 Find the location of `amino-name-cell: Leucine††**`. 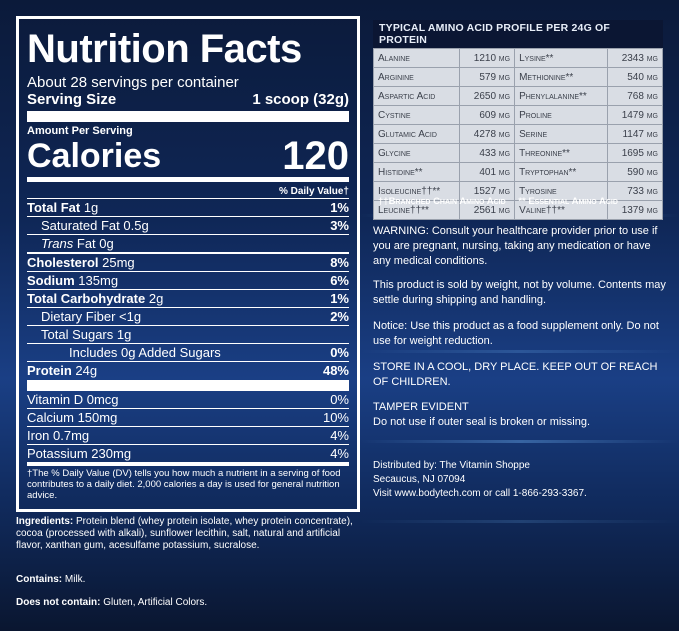

amino-name-cell: Leucine††** is located at coordinates (416, 210).